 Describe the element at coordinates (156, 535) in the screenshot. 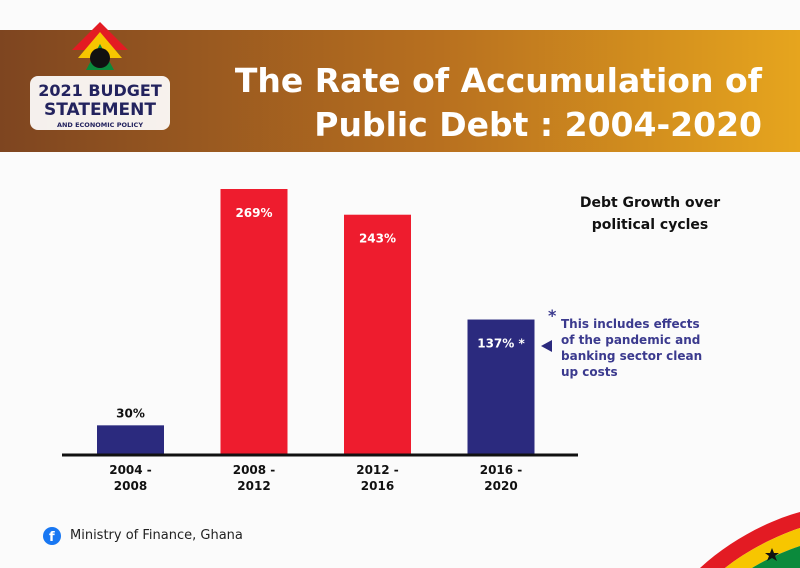

I see `footer: Ministry of Finance, Ghana` at that location.